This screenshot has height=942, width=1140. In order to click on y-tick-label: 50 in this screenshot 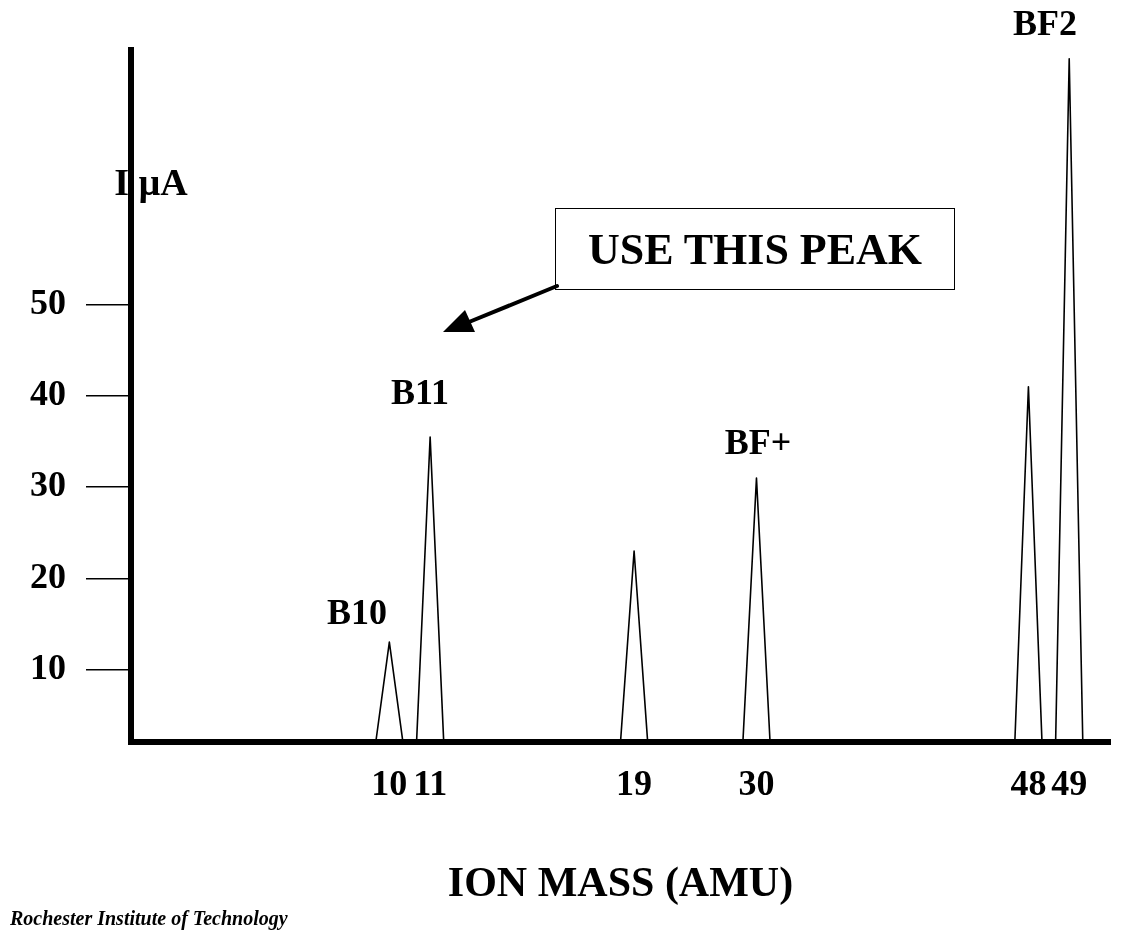, I will do `click(48, 302)`.